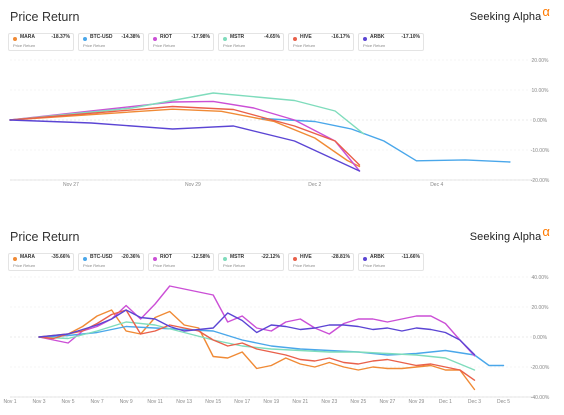 Image resolution: width=564 pixels, height=415 pixels. Describe the element at coordinates (251, 262) in the screenshot. I see `legend-item-mstr: MSTR -22.12% Price Return` at that location.